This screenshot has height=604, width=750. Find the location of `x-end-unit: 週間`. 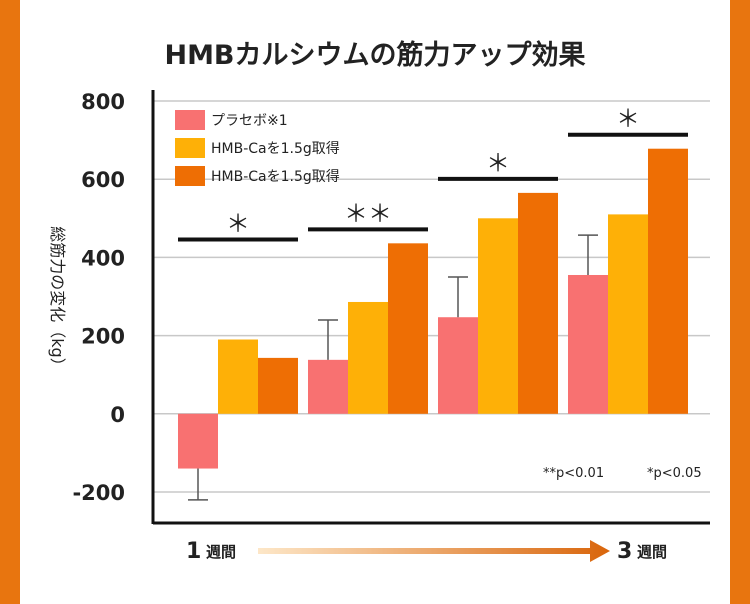

x-end-unit: 週間 is located at coordinates (652, 552).